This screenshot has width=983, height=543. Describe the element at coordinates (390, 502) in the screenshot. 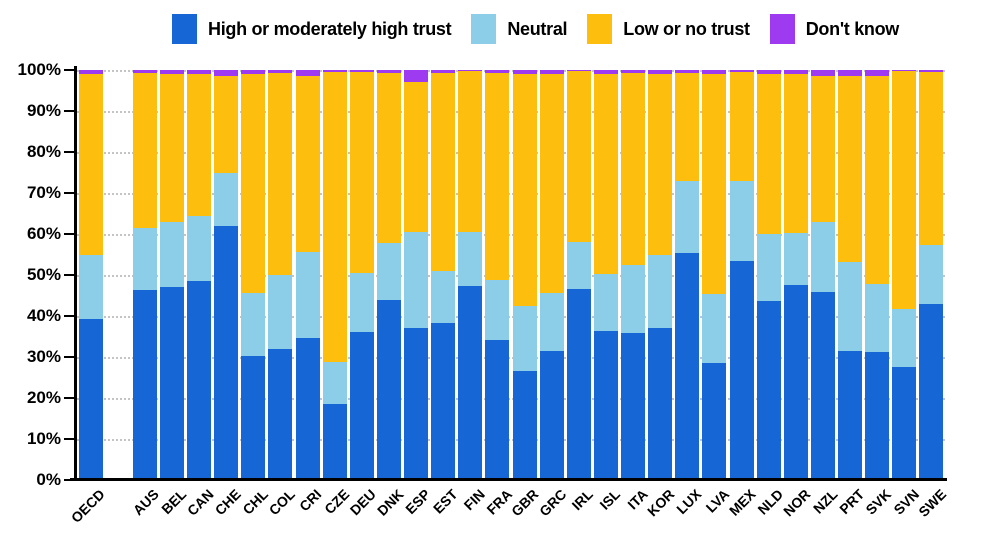

I see `x-tick-label-DNK: DNK` at that location.